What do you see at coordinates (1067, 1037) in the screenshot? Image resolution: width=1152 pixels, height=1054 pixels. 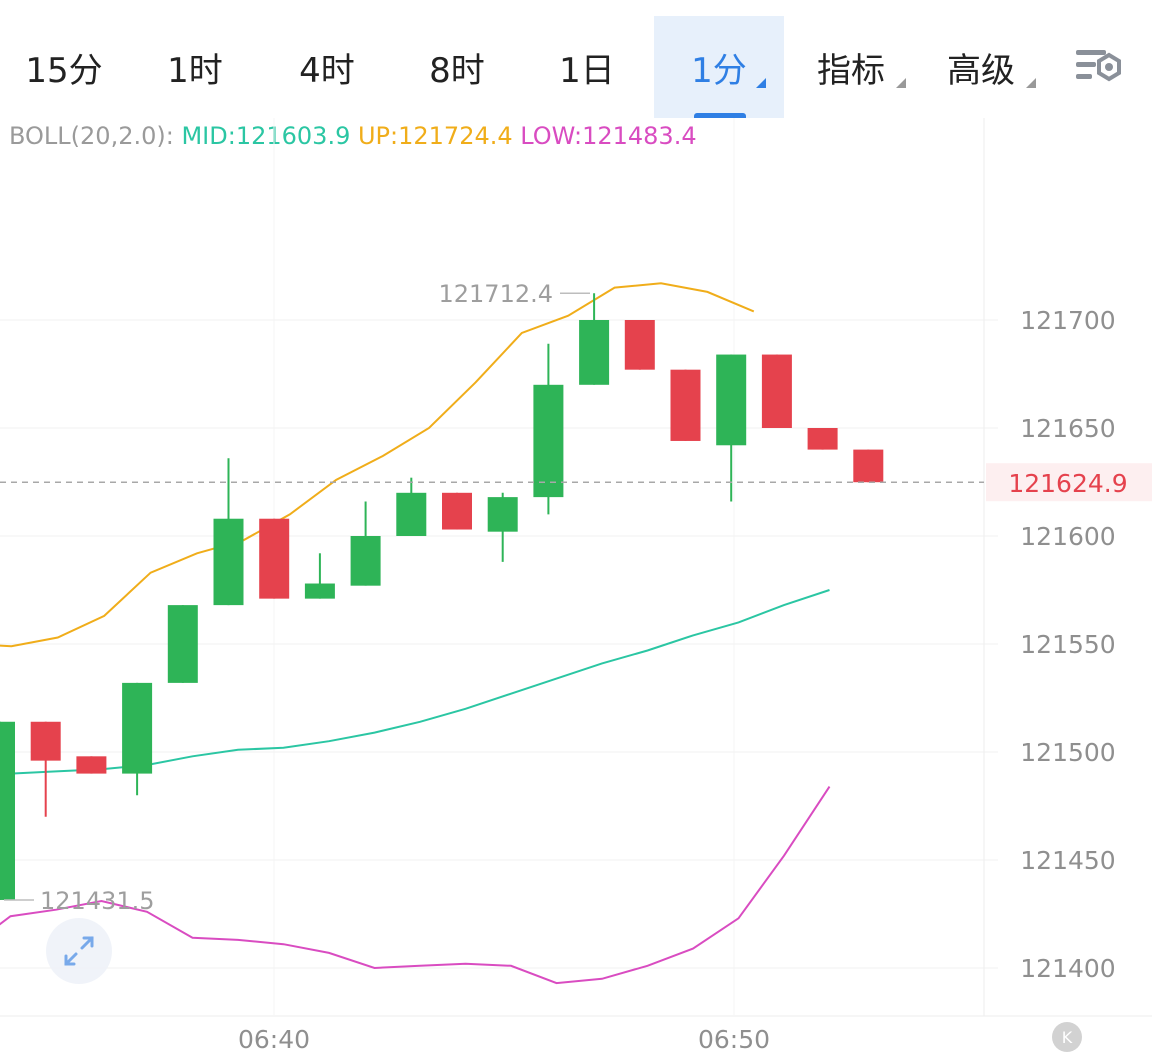 I see `k-button: K` at bounding box center [1067, 1037].